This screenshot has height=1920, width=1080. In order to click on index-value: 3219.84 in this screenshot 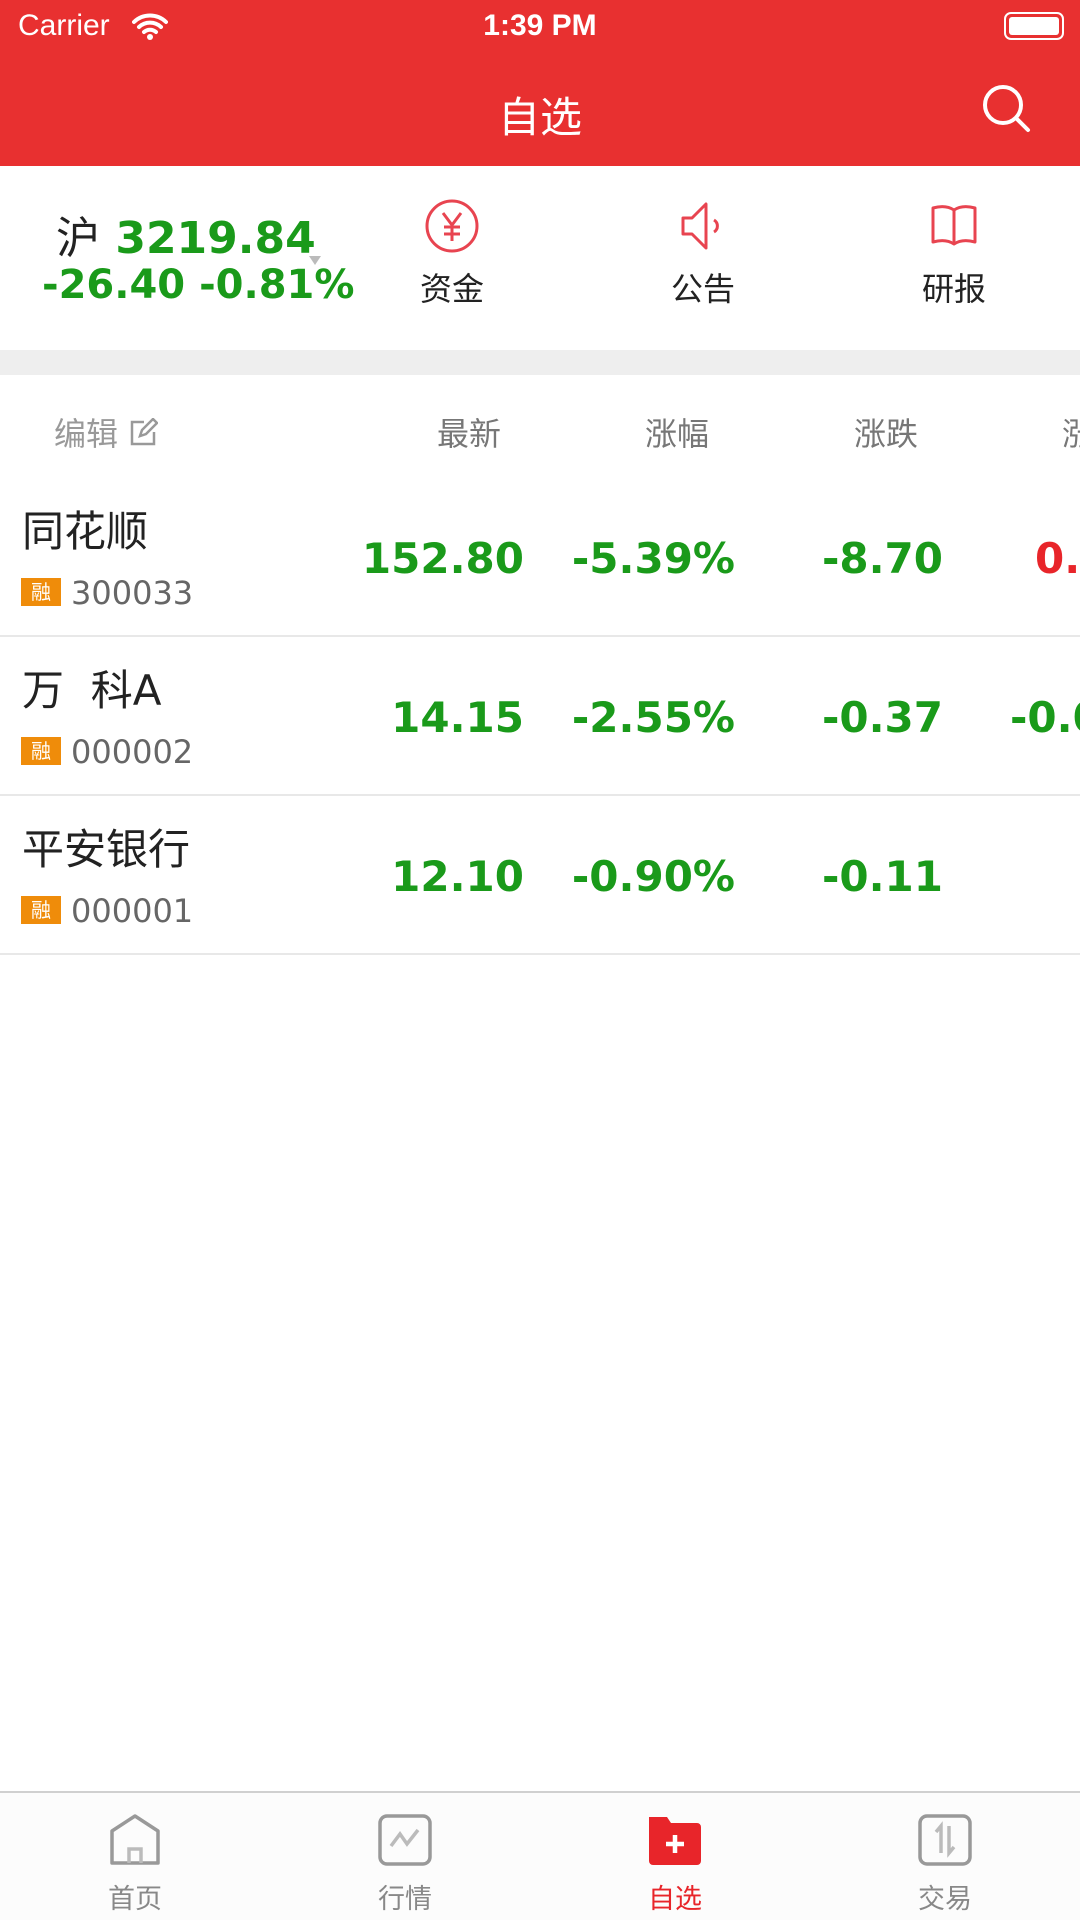, I will do `click(215, 238)`.